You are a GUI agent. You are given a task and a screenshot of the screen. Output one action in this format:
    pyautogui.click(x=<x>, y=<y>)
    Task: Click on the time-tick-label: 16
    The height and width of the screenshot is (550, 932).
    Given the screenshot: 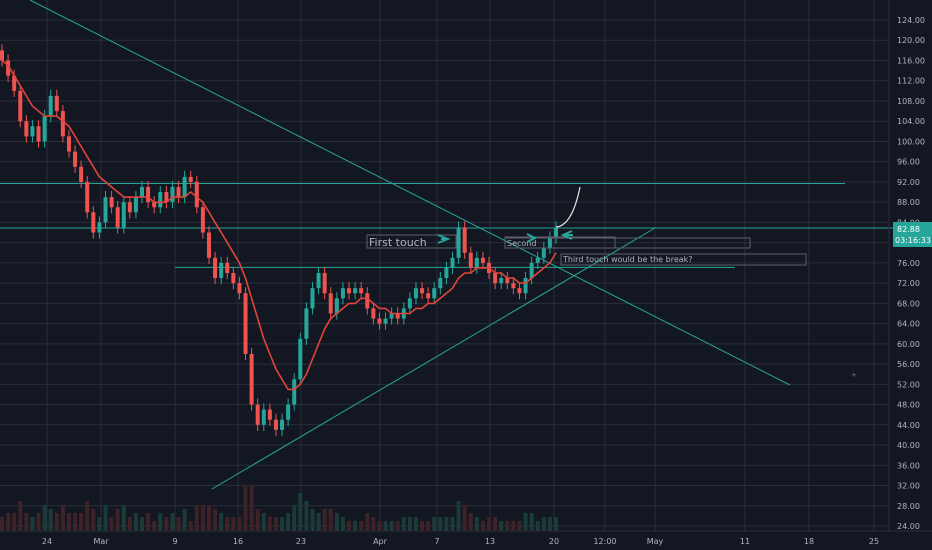 What is the action you would take?
    pyautogui.click(x=238, y=541)
    